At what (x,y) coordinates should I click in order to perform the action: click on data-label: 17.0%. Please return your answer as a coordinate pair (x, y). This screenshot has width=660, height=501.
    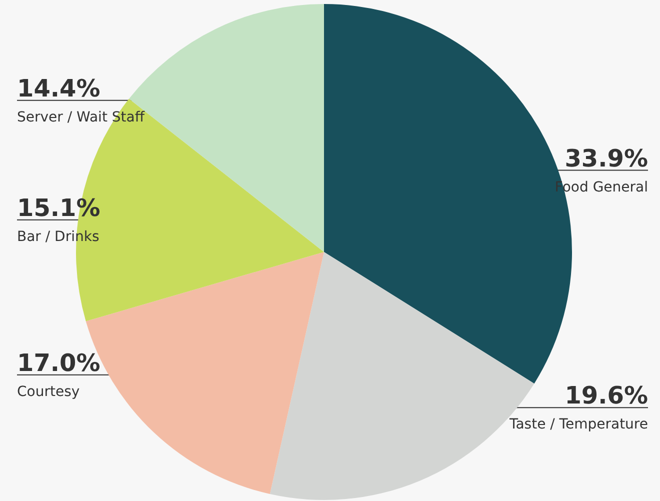
    Looking at the image, I should click on (58, 362).